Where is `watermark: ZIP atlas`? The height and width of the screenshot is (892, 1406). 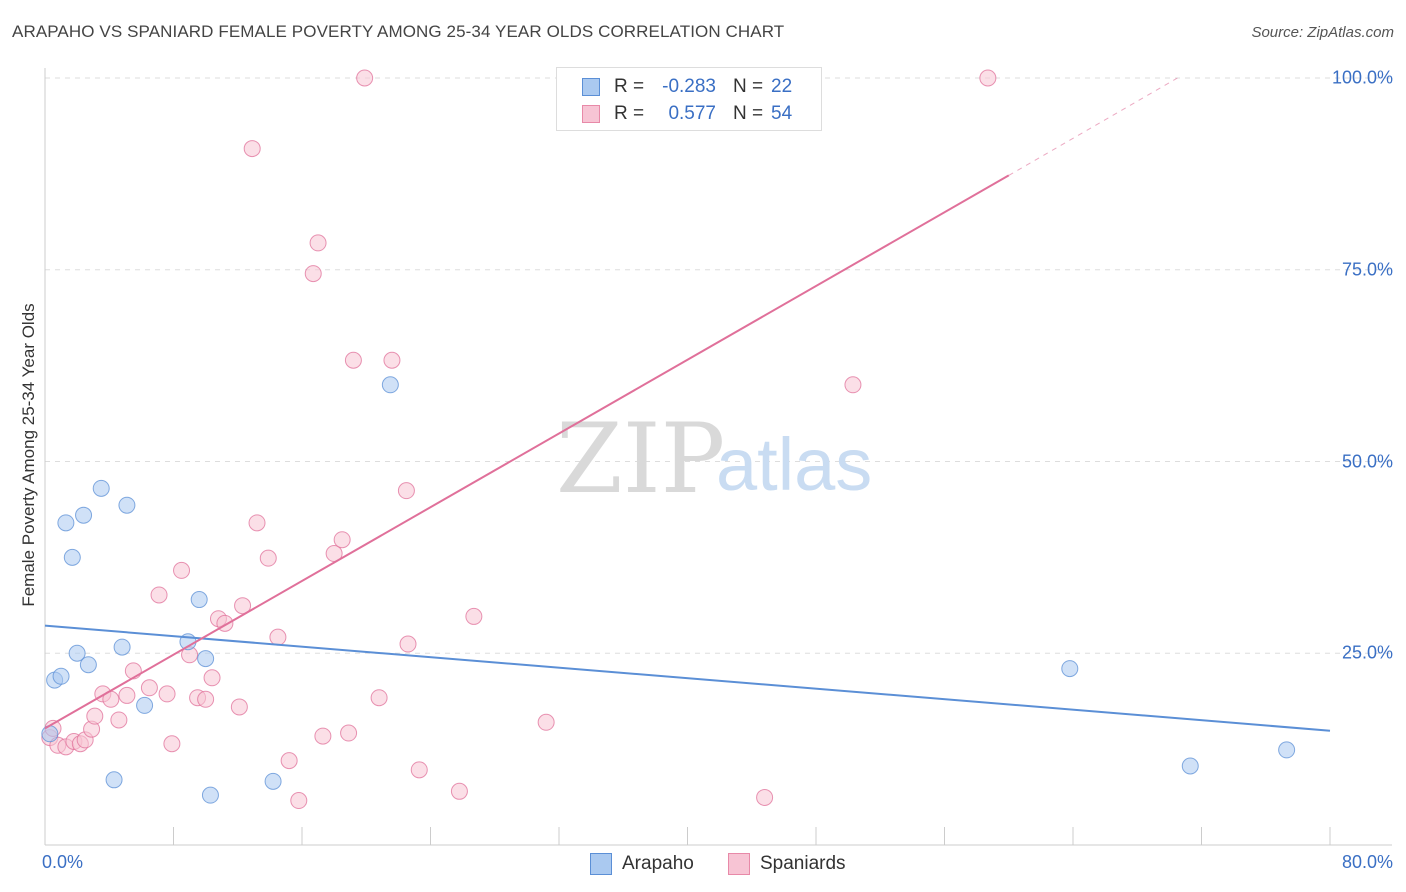
watermark: ZIP atlas is located at coordinates (714, 459).